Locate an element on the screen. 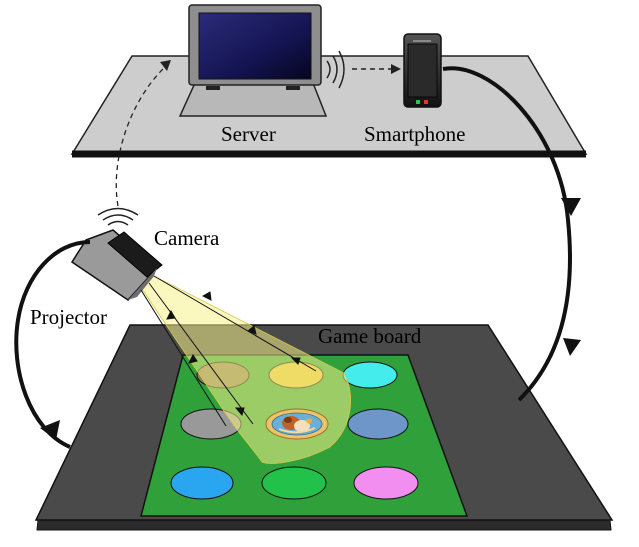 This screenshot has height=547, width=639. spot-bottom-right is located at coordinates (386, 483).